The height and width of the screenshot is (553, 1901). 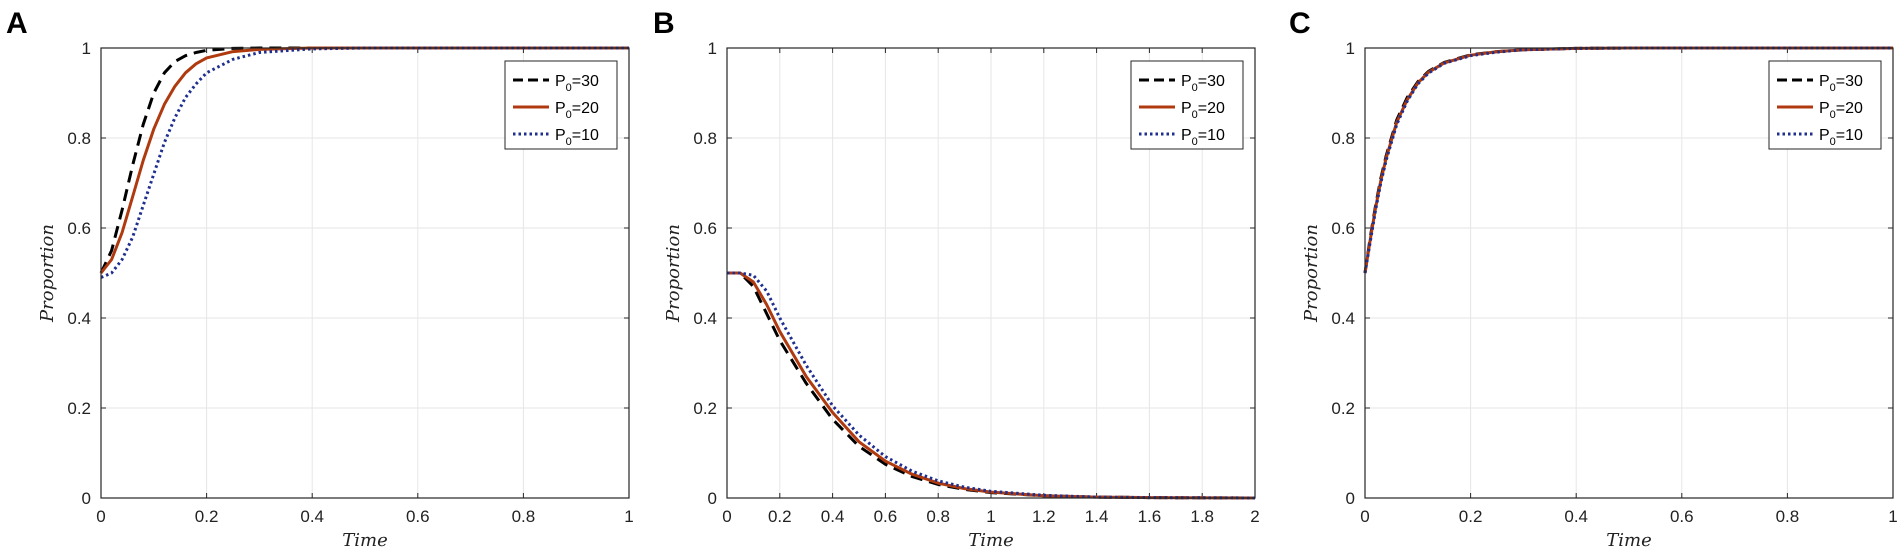 What do you see at coordinates (1202, 516) in the screenshot?
I see `x-tick-label: 1.8` at bounding box center [1202, 516].